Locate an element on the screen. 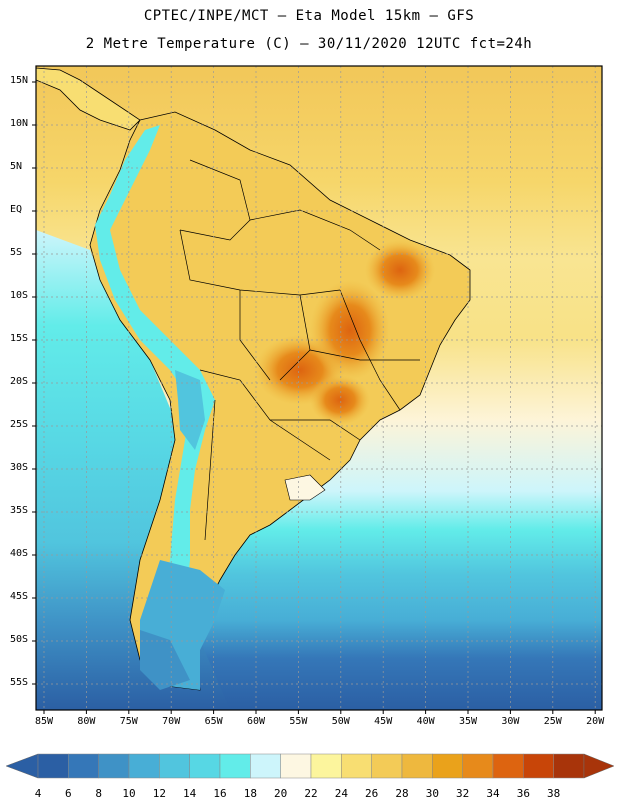 This screenshot has width=618, height=800. longitude-label: 75W is located at coordinates (128, 721).